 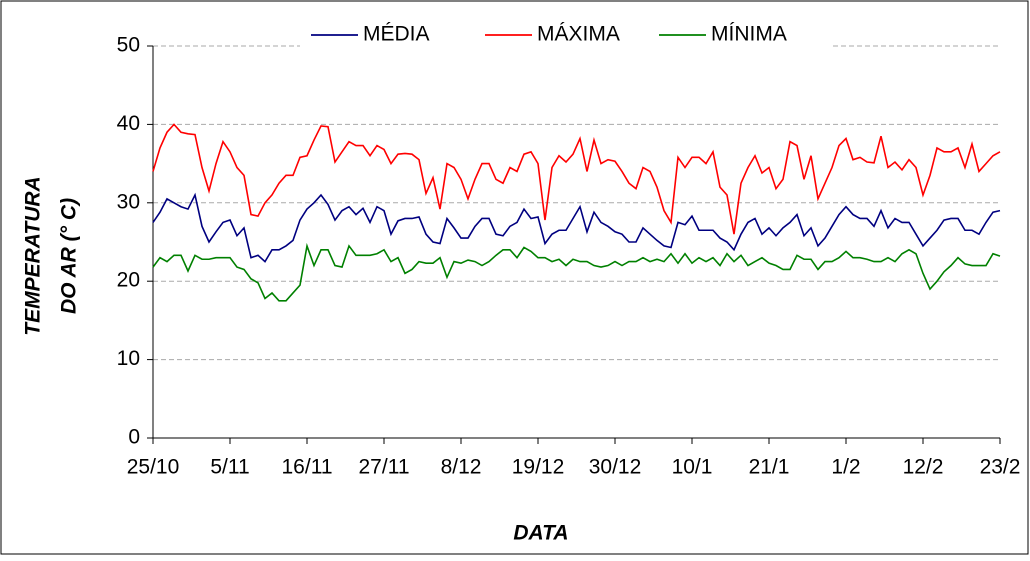 What do you see at coordinates (128, 45) in the screenshot?
I see `y-tick-label: 50` at bounding box center [128, 45].